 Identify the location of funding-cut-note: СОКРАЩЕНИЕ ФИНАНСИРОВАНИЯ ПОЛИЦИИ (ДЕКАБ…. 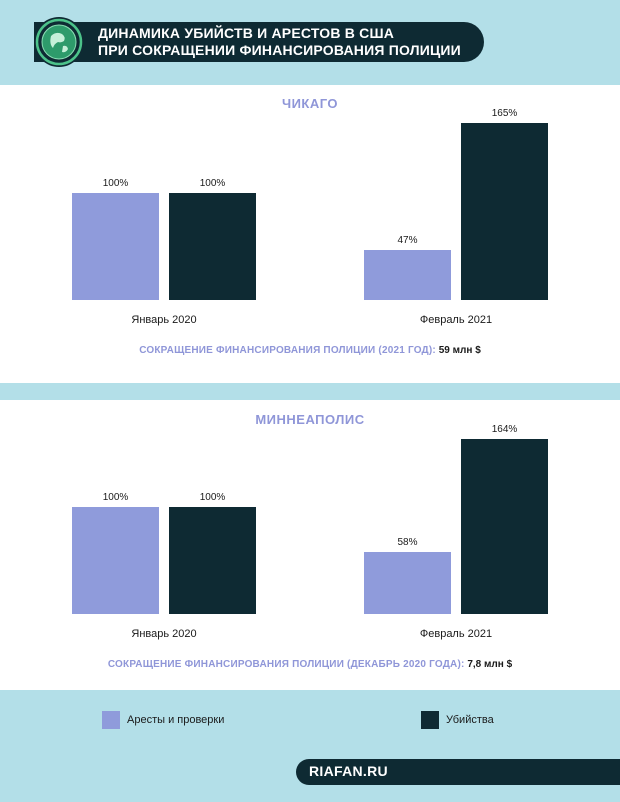
(310, 664).